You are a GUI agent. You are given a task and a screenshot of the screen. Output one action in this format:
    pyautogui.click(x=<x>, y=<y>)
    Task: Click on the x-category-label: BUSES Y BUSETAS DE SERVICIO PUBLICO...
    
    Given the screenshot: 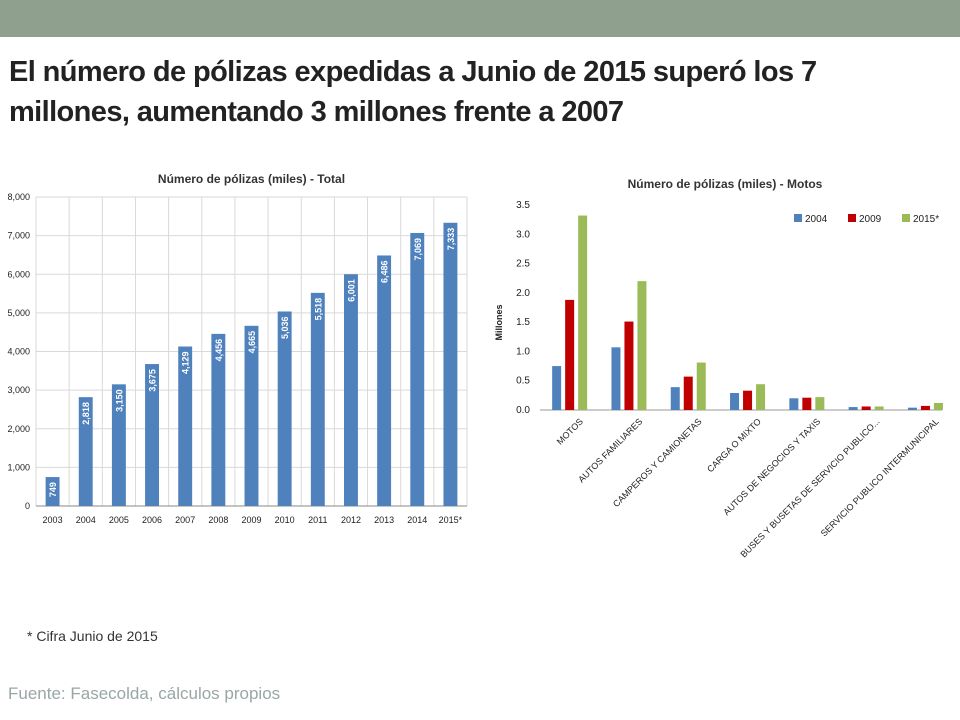 What is the action you would take?
    pyautogui.click(x=809, y=487)
    